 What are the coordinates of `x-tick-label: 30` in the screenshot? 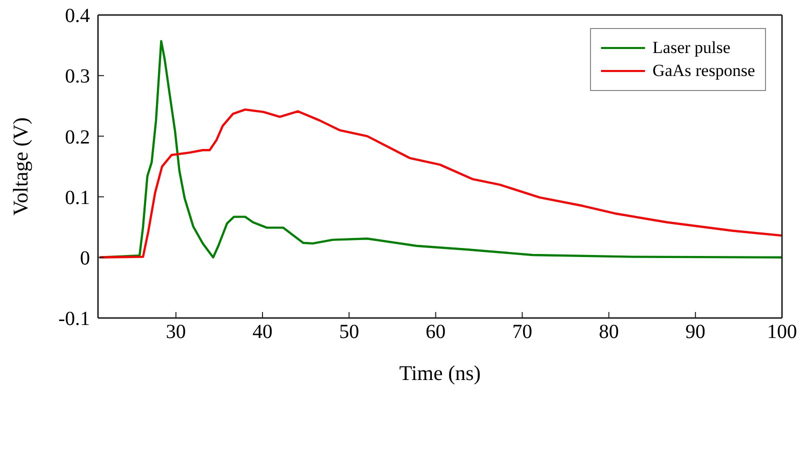 It's located at (176, 332).